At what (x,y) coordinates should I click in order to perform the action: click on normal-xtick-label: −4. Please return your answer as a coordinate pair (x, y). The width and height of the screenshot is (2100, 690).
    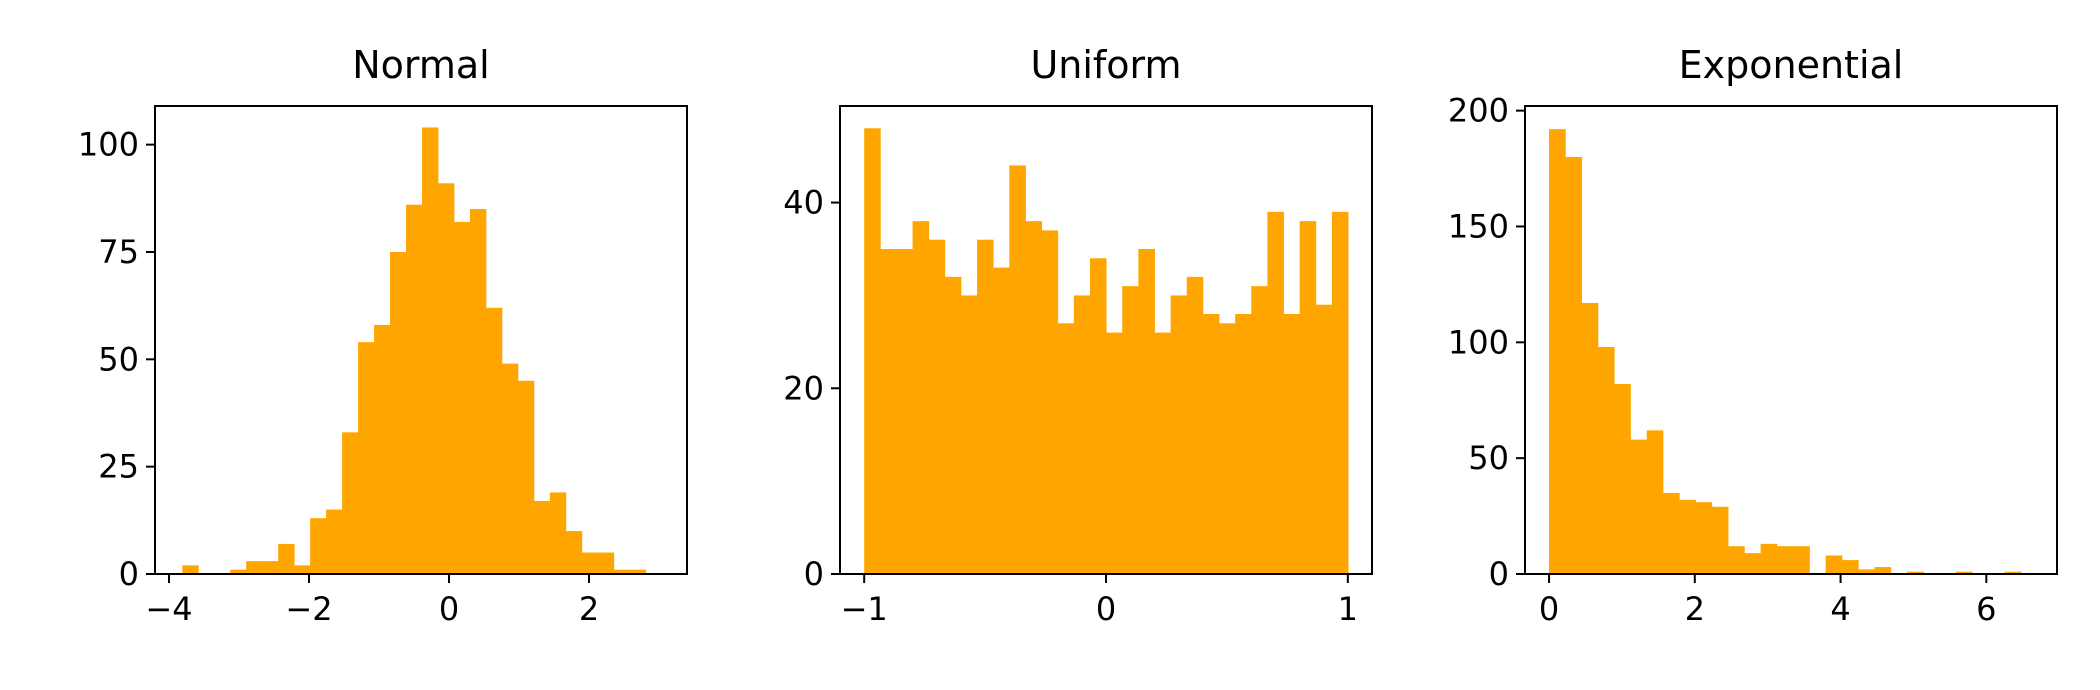
    Looking at the image, I should click on (168, 609).